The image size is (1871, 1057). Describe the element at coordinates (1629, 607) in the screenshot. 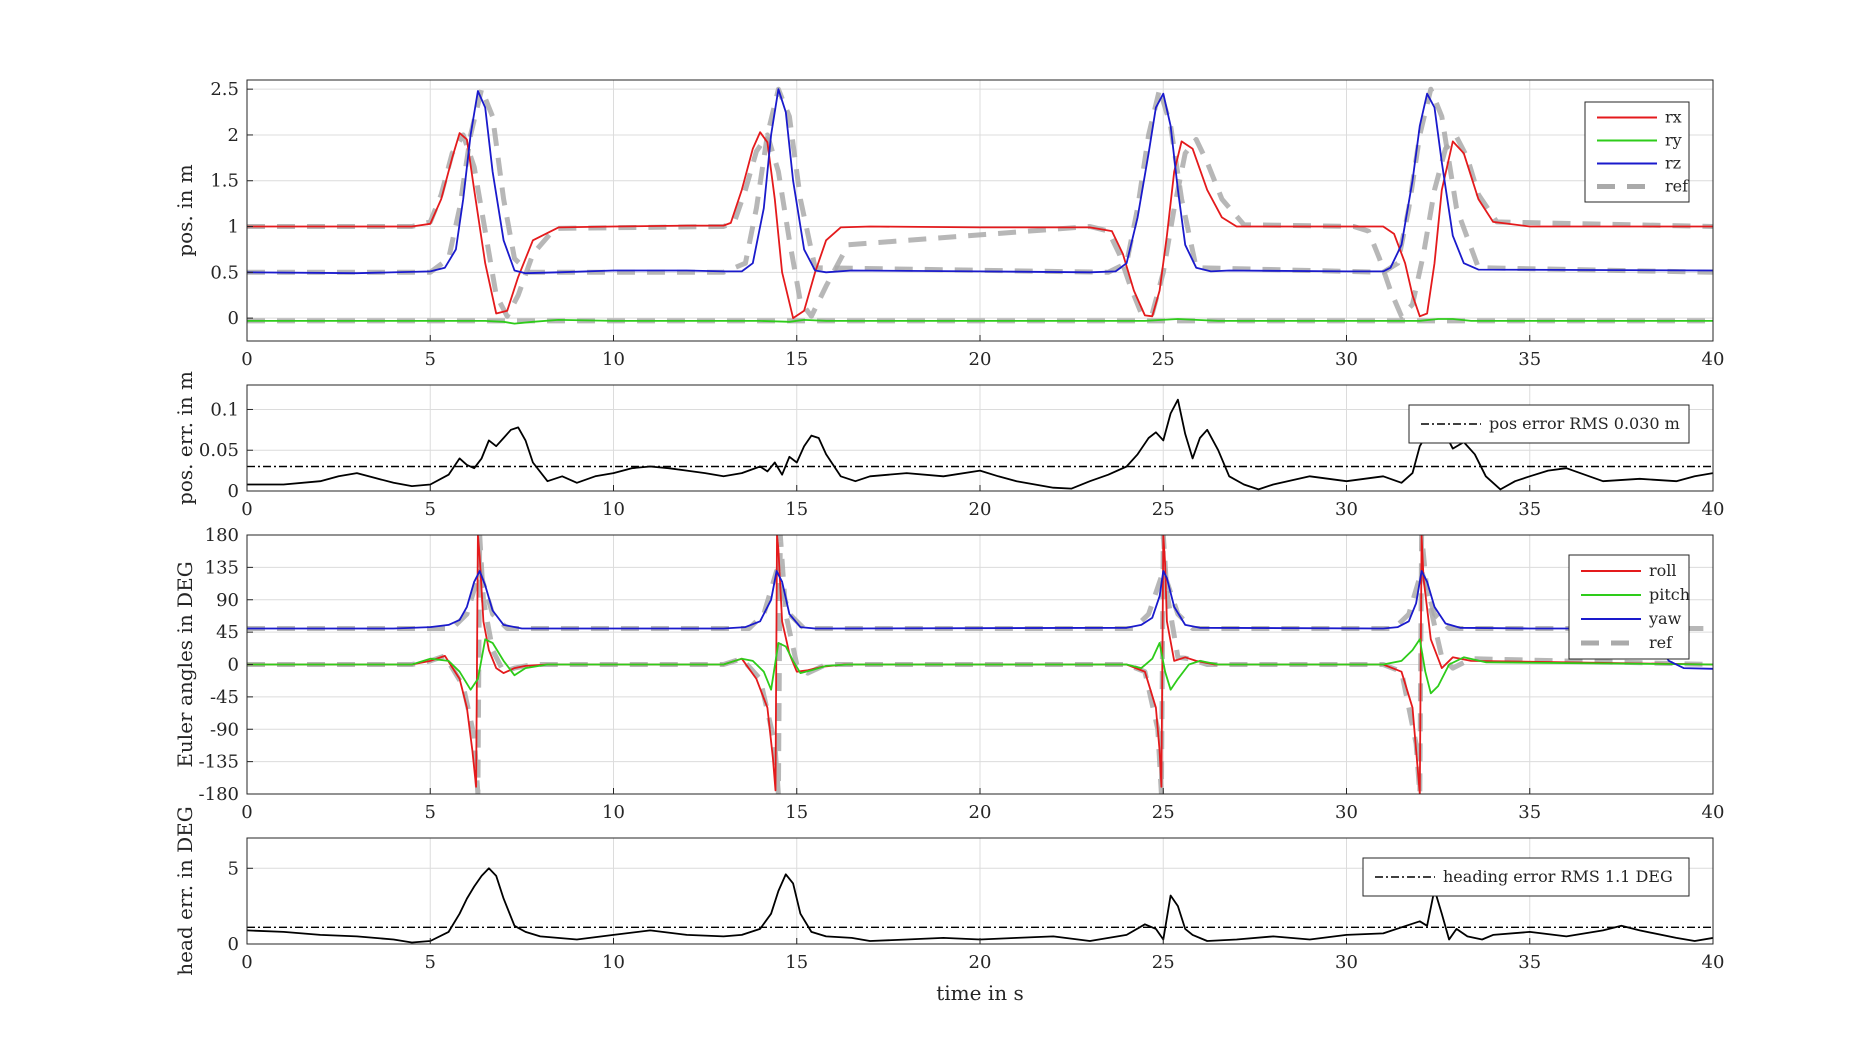

I see `legend: roll pitch yaw ref` at that location.